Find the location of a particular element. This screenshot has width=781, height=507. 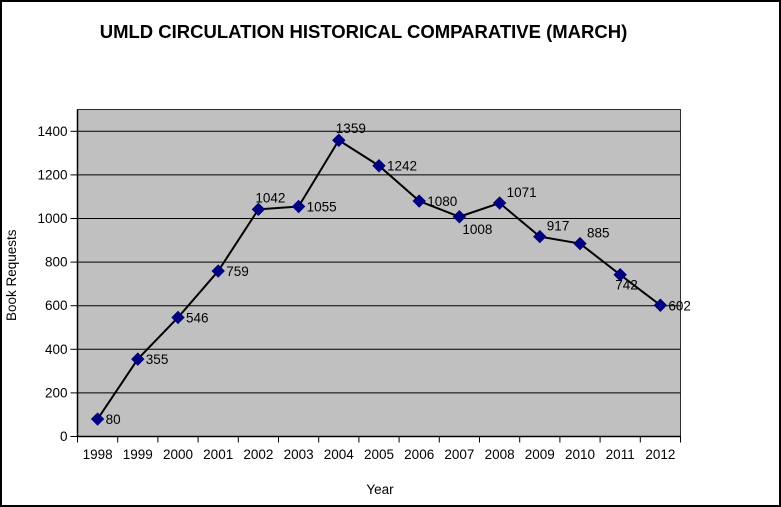

data-point-label: 742 is located at coordinates (626, 285).